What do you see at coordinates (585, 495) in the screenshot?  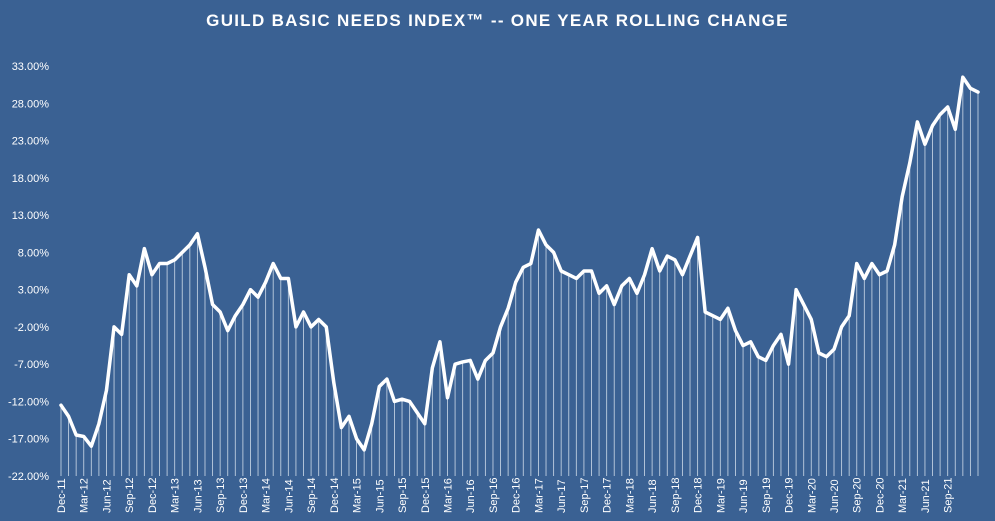 I see `x-tick-label: Sep-17` at bounding box center [585, 495].